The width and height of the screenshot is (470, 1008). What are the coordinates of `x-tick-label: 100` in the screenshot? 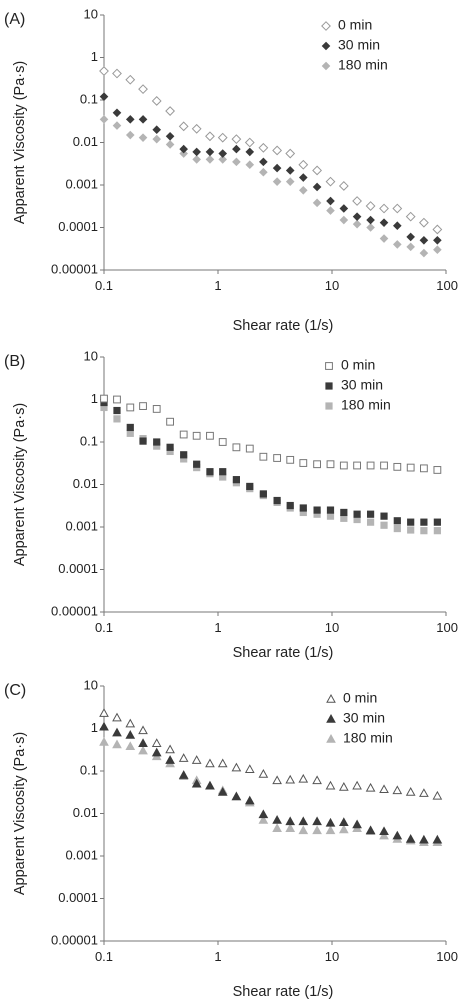 It's located at (447, 956).